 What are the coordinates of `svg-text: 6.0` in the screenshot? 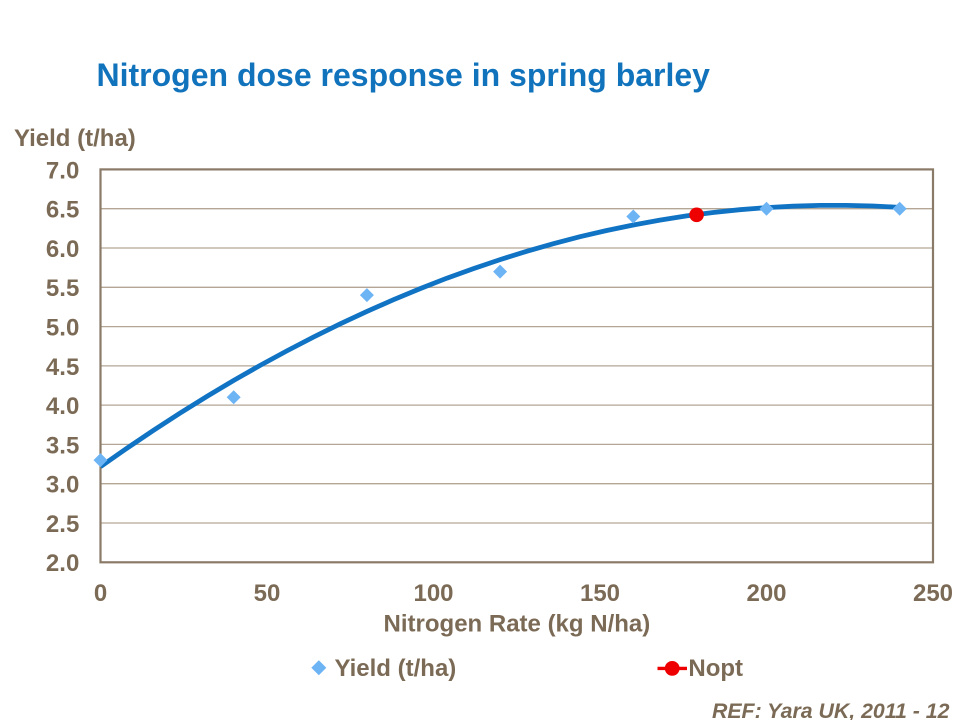 It's located at (62, 249).